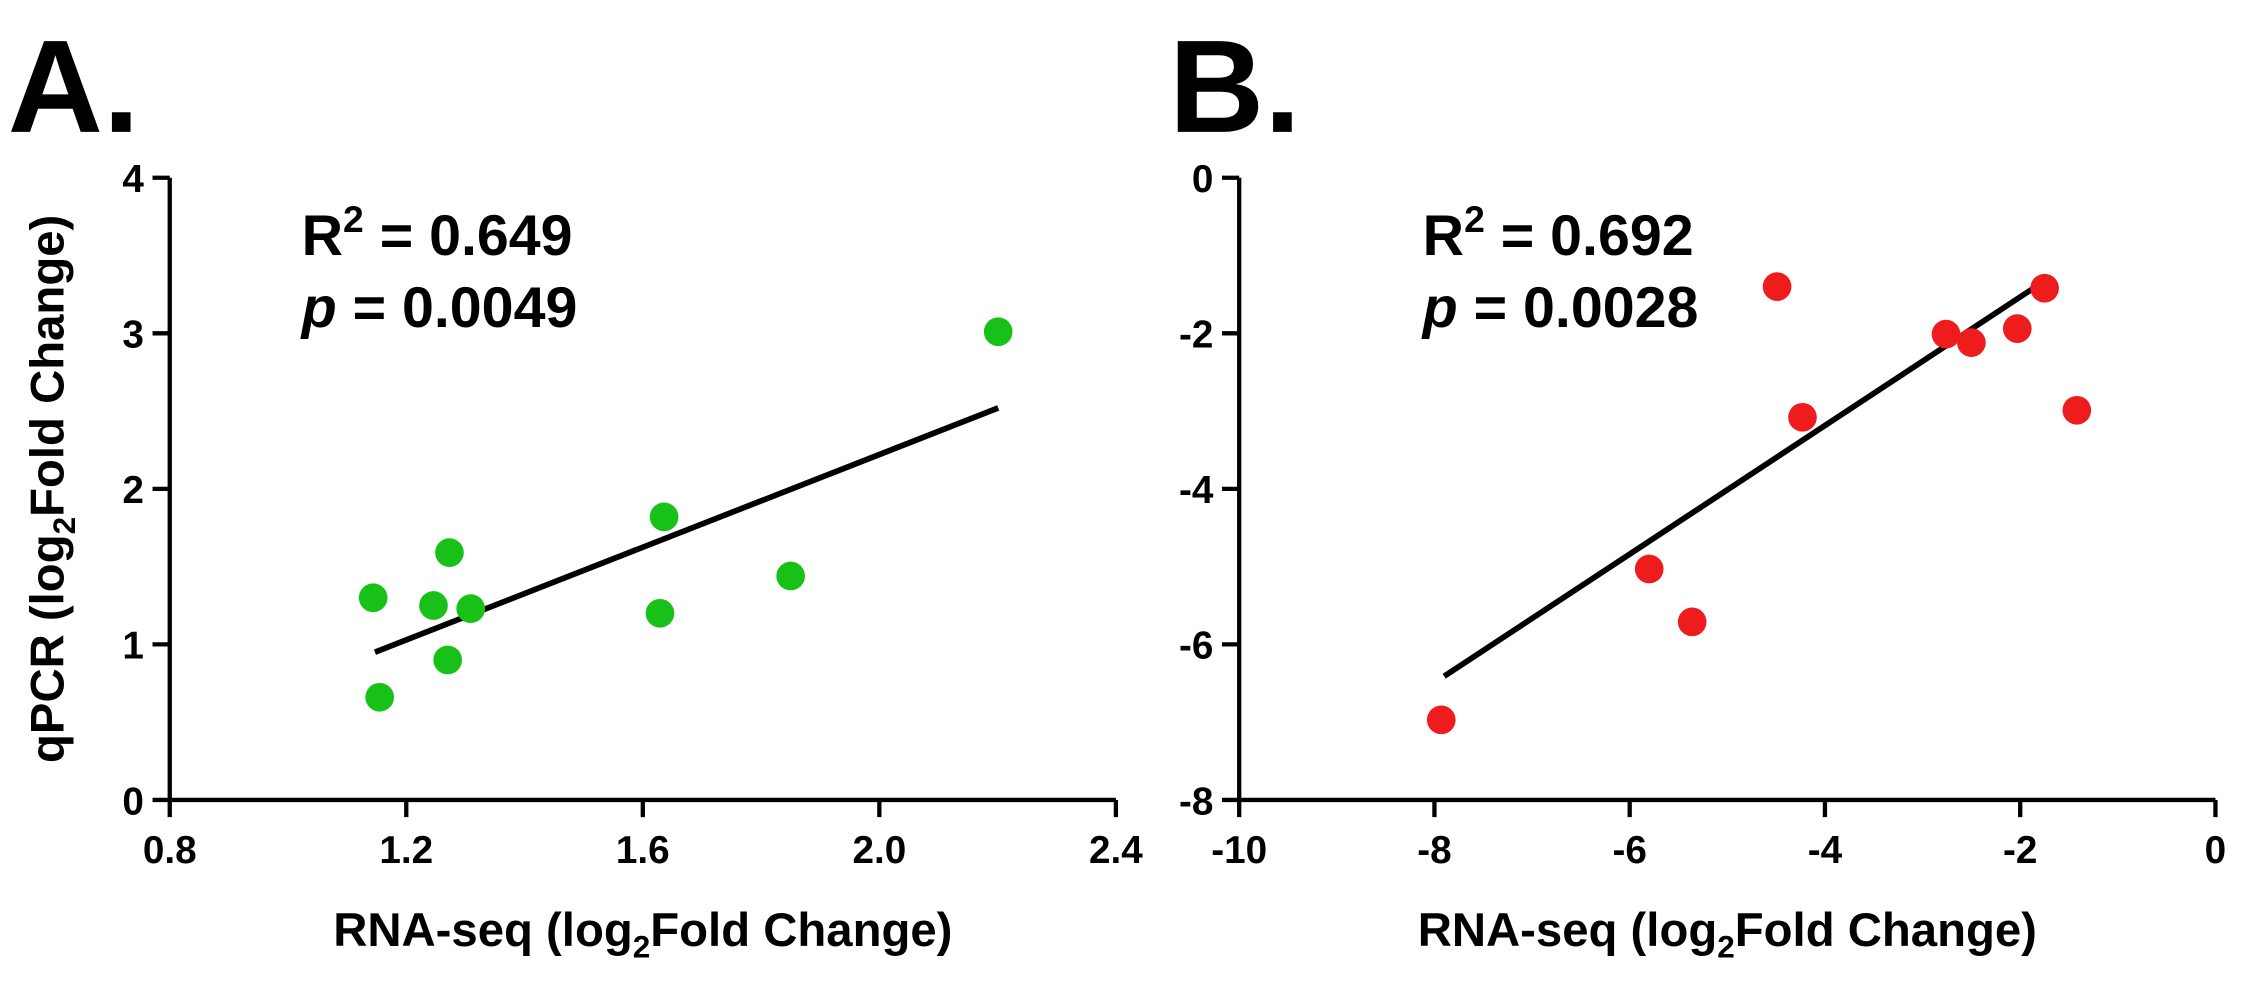  I want to click on y-axis-label-part: Fold Change), so click(48, 366).